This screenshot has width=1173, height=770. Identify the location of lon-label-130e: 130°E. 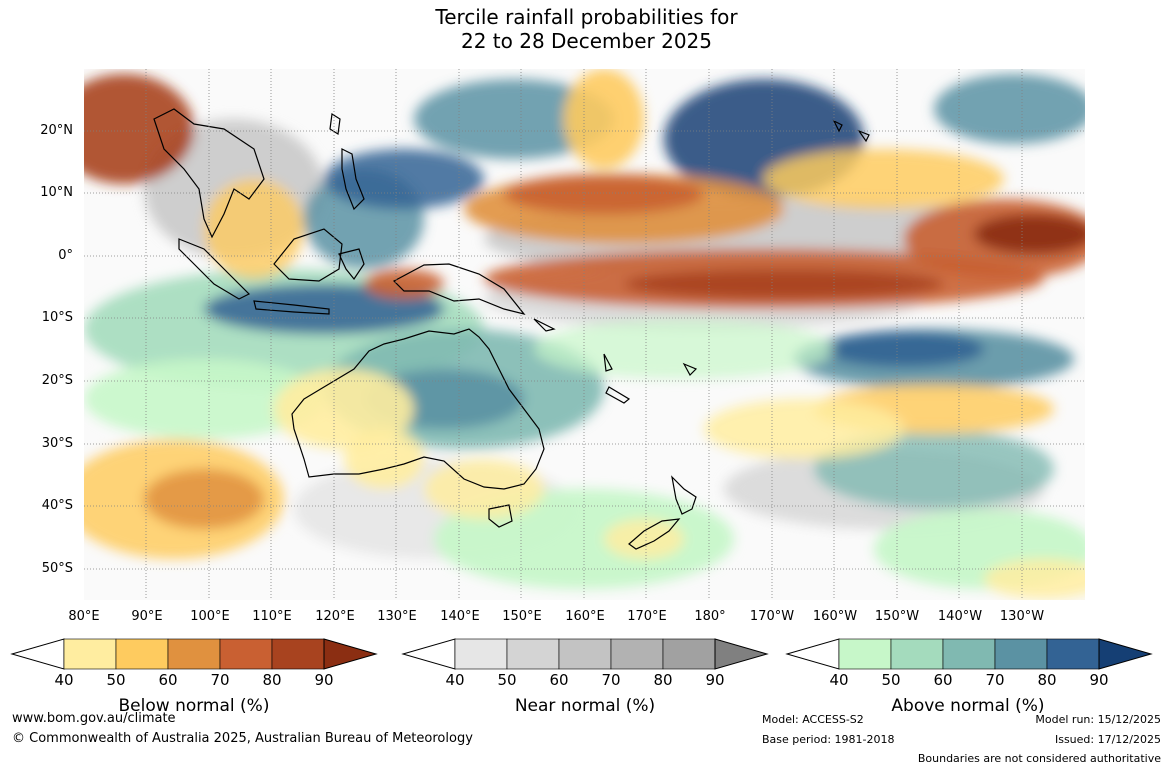
(397, 616).